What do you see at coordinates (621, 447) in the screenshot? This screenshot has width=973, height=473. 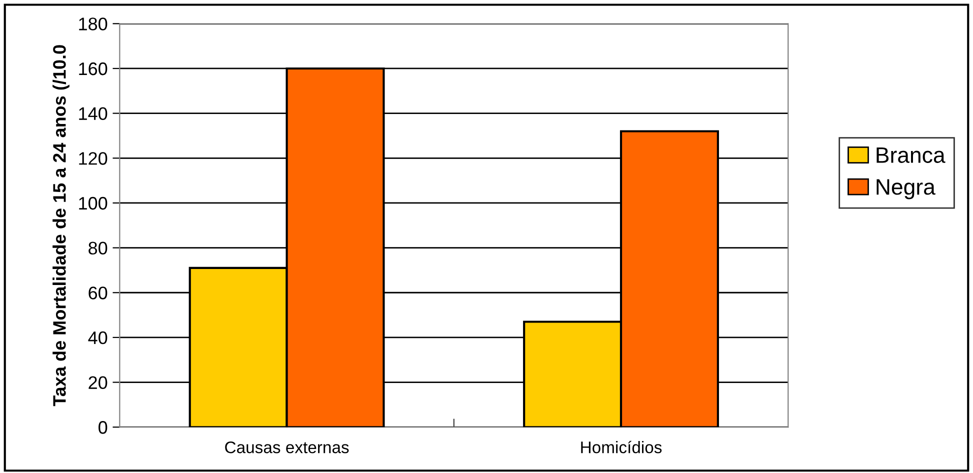 I see `x-tick-label: Homicídios` at bounding box center [621, 447].